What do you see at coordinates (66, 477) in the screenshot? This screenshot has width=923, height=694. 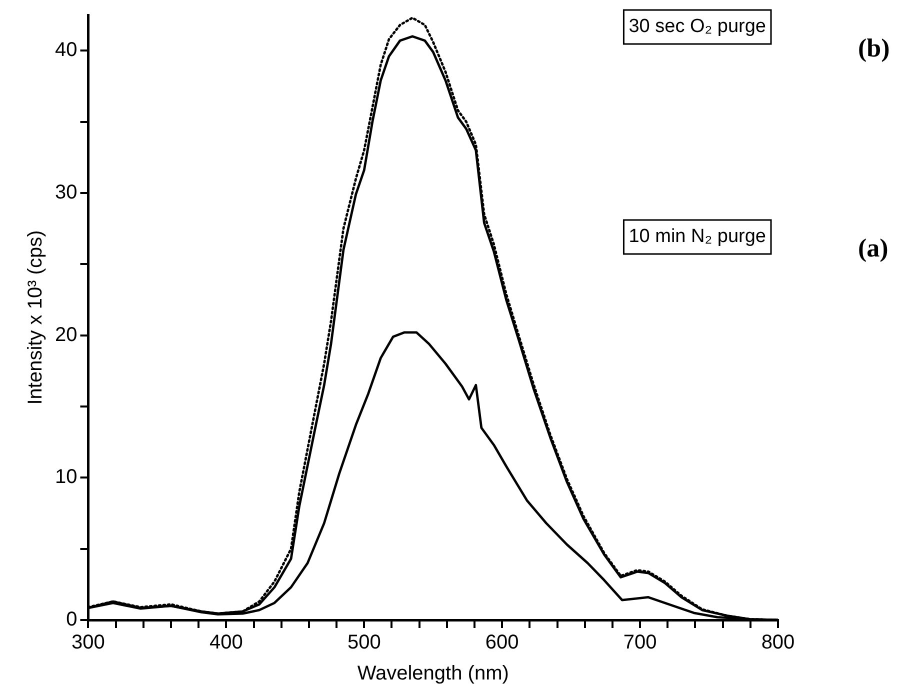 I see `y-tick-label: 10` at bounding box center [66, 477].